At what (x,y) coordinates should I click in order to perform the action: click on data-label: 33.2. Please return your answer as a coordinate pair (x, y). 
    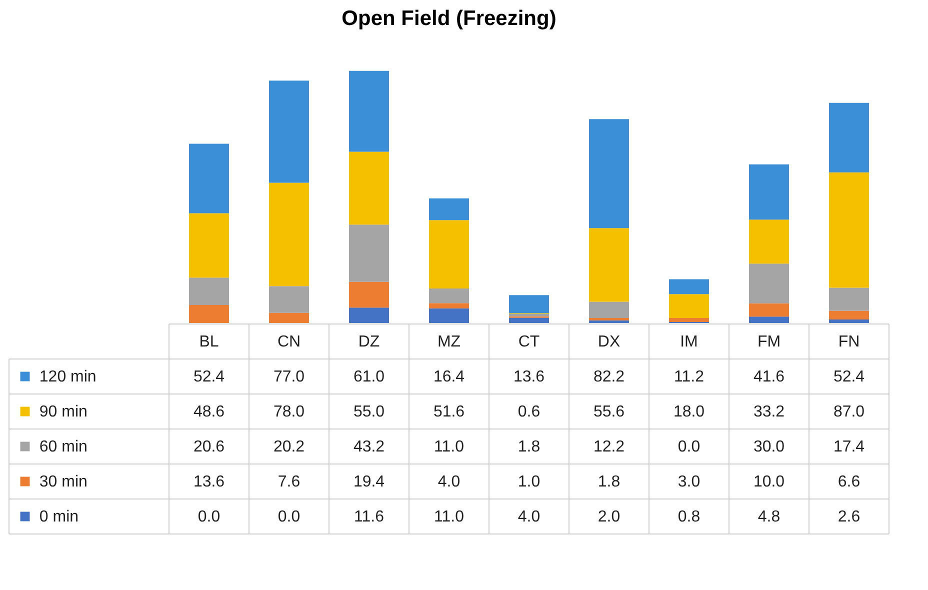
    Looking at the image, I should click on (769, 412).